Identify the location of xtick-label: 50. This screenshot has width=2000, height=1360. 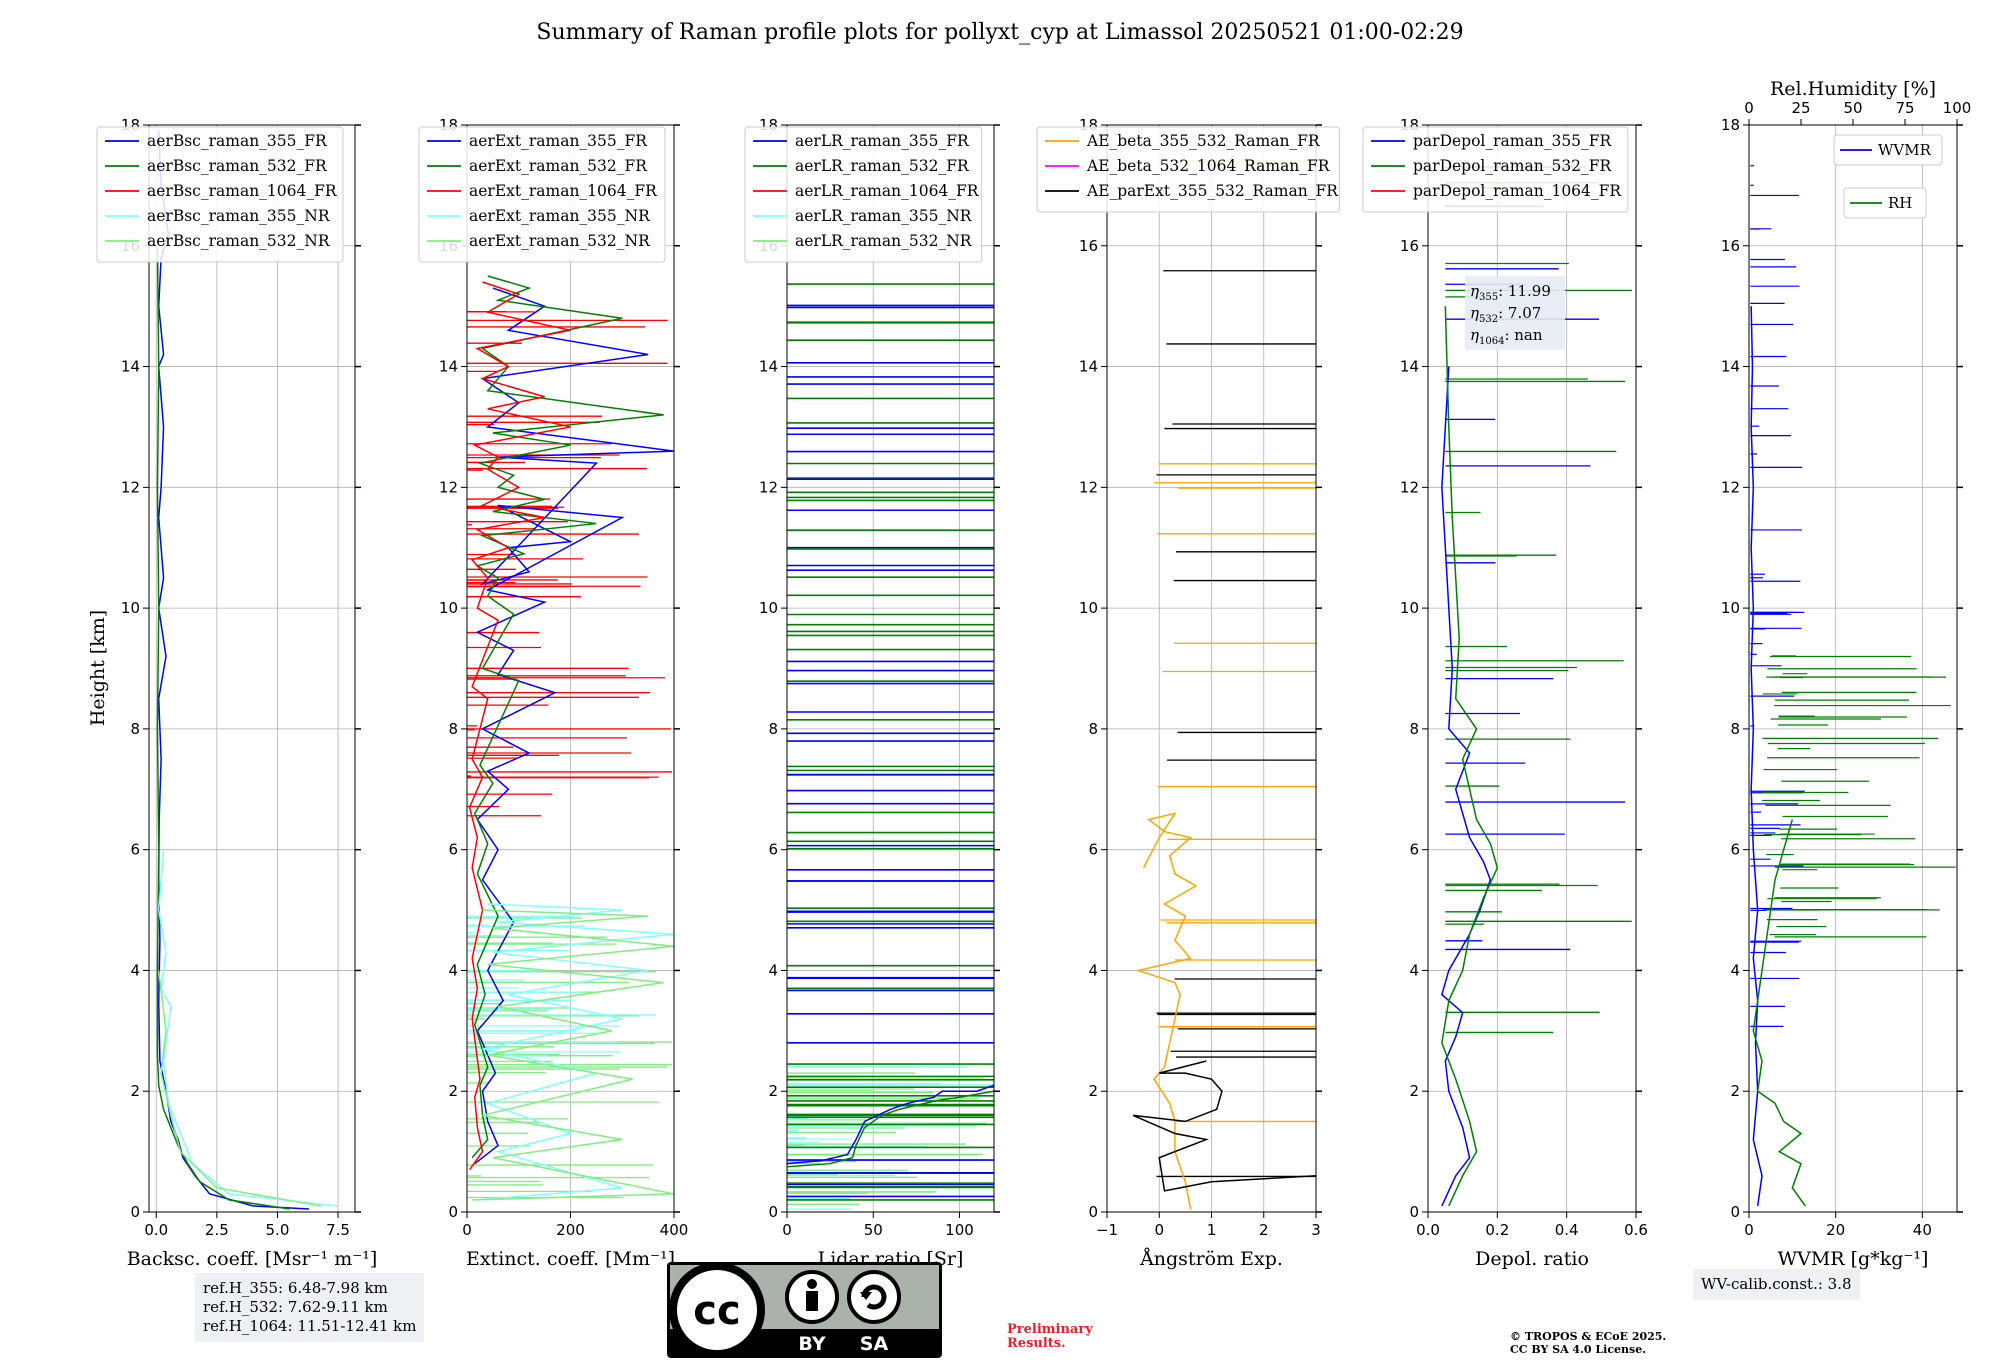
(873, 1230).